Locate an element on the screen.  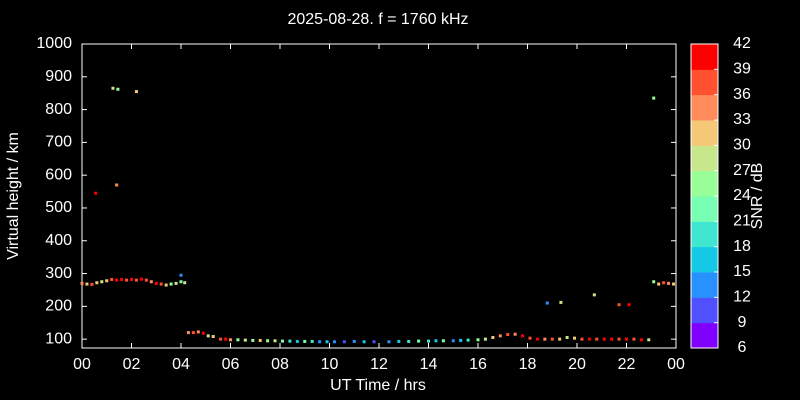
x-tick-label: 04 is located at coordinates (181, 364).